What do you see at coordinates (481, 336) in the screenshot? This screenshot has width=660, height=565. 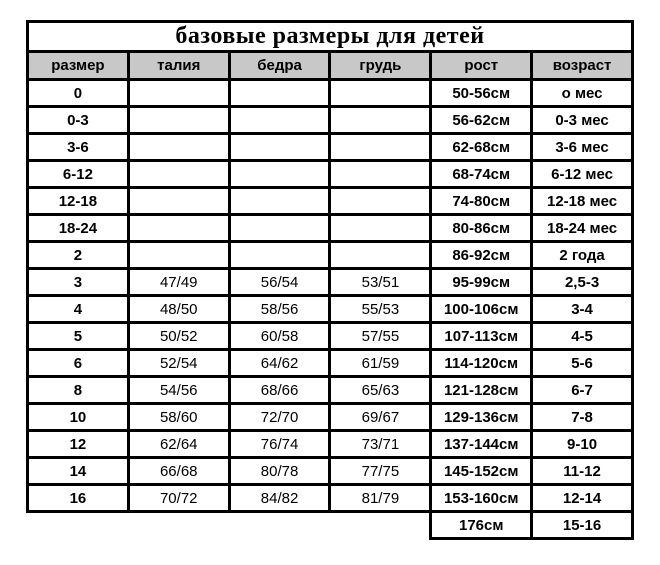 I see `cell-height: 107-113см` at bounding box center [481, 336].